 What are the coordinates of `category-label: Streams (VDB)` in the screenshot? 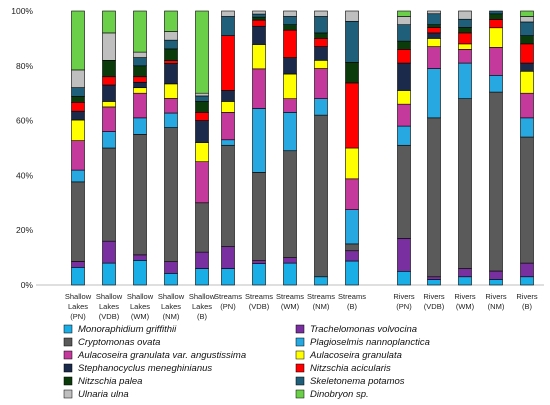 It's located at (259, 301).